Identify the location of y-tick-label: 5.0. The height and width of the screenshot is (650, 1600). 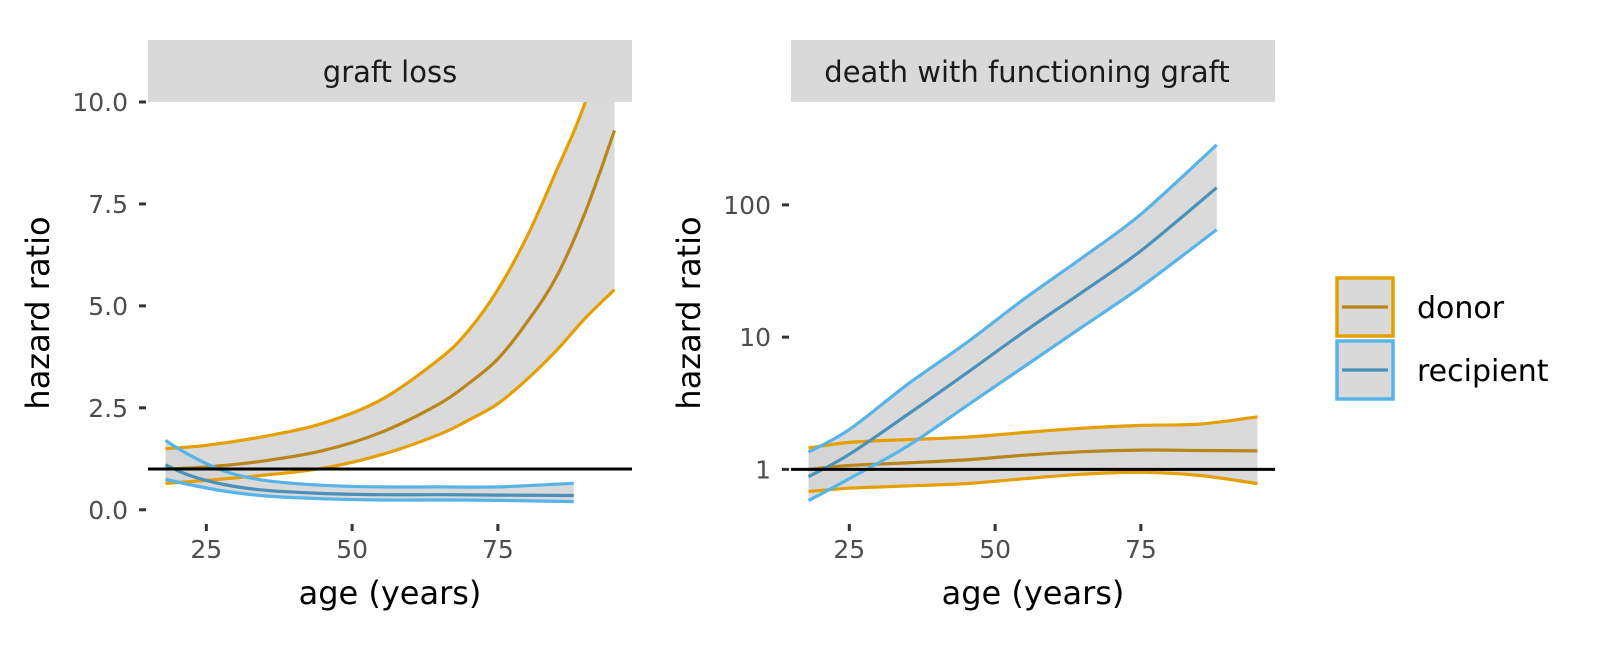
(108, 306).